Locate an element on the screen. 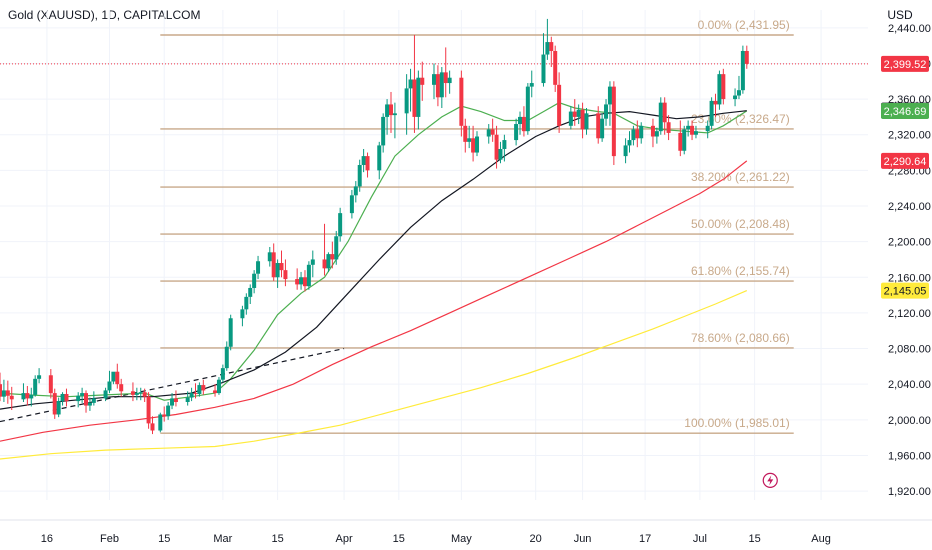  fib-level-label: 23.60% (2,326.47) is located at coordinates (740, 119).